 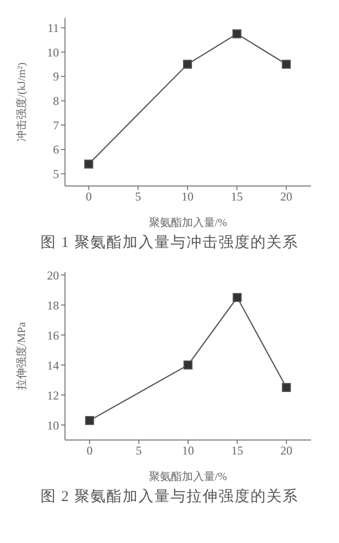 I want to click on y-tick-label: 14, so click(x=53, y=365).